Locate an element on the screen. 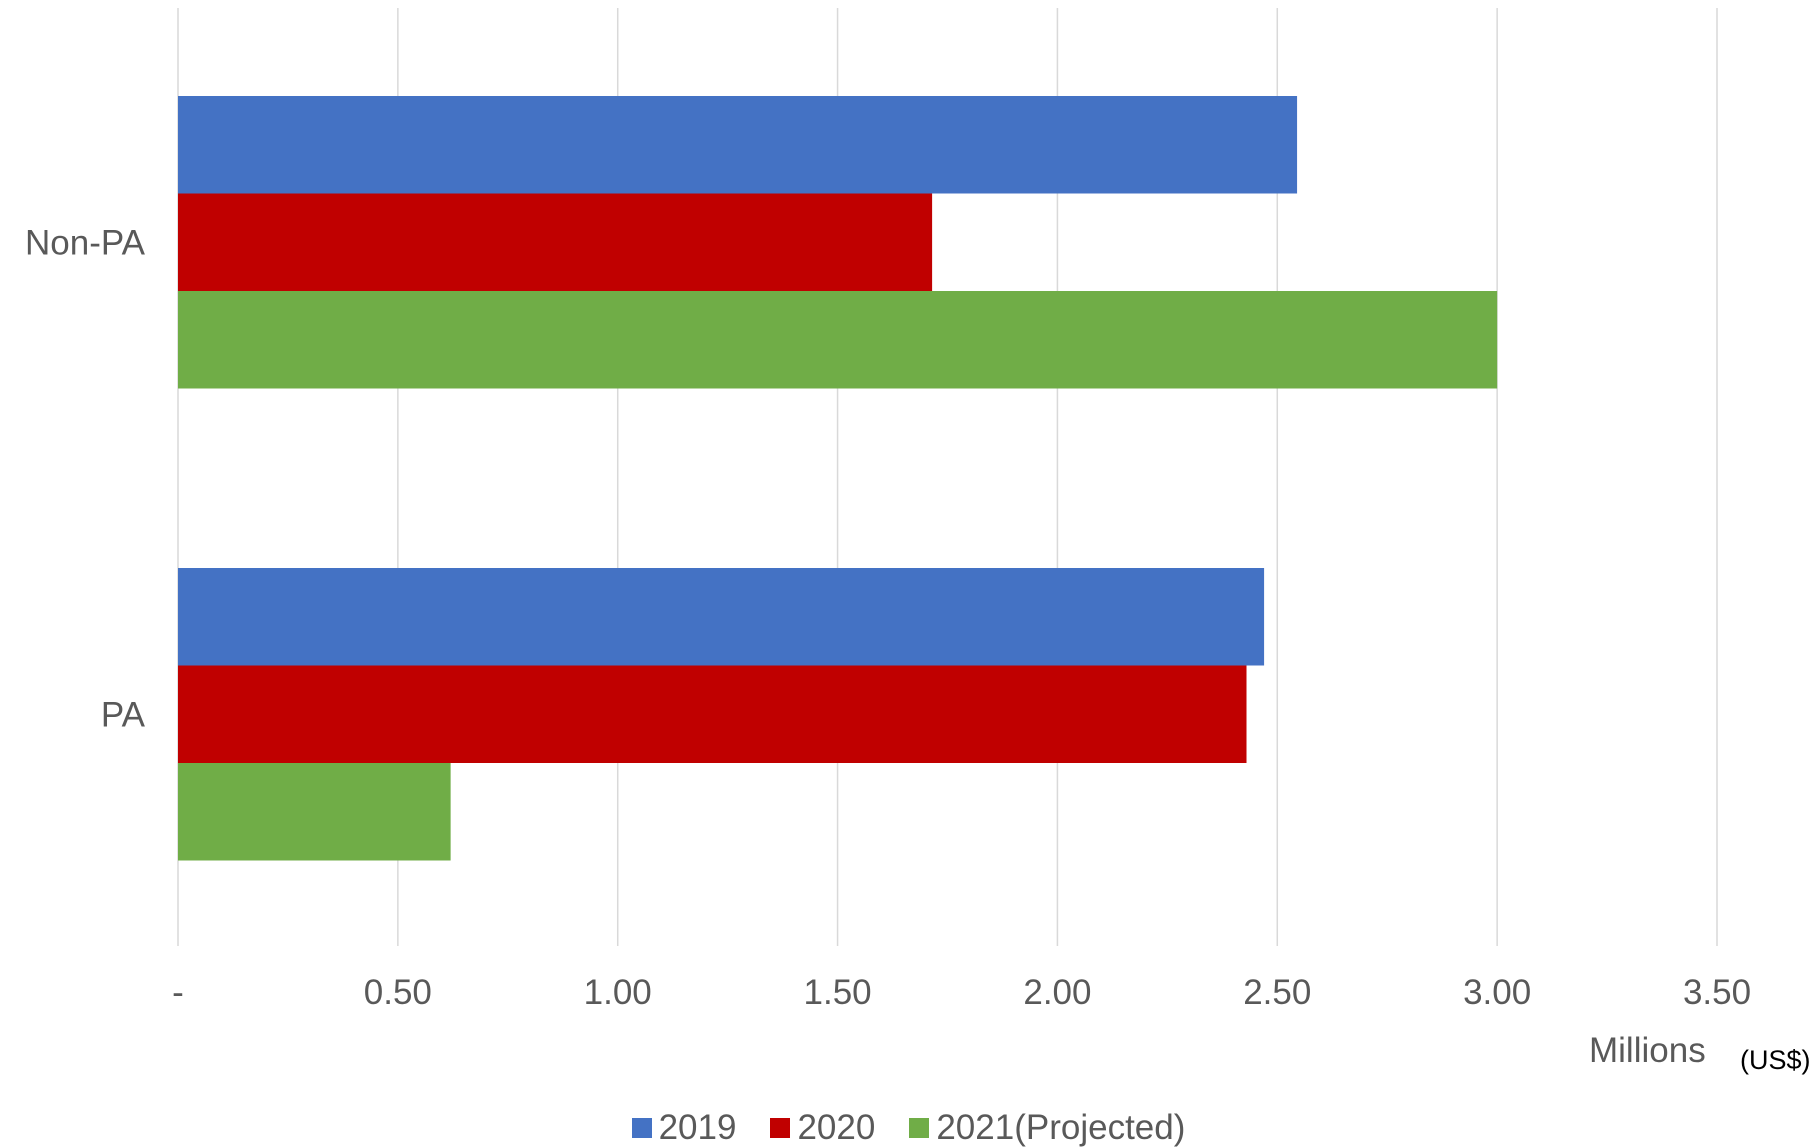 Image resolution: width=1817 pixels, height=1148 pixels. legend-label-2019: 2019 is located at coordinates (697, 1127).